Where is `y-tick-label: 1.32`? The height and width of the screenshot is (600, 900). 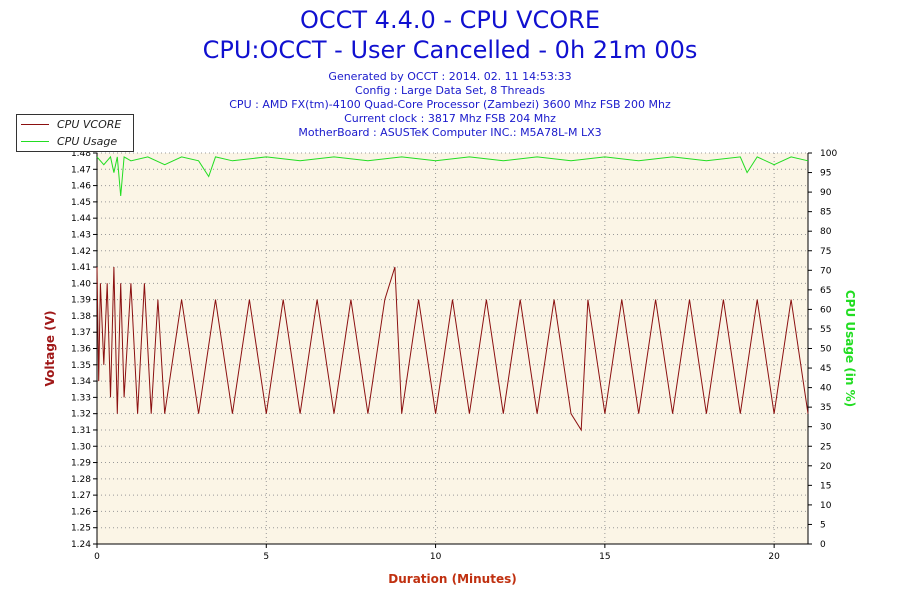 y-tick-label: 1.32 is located at coordinates (81, 415).